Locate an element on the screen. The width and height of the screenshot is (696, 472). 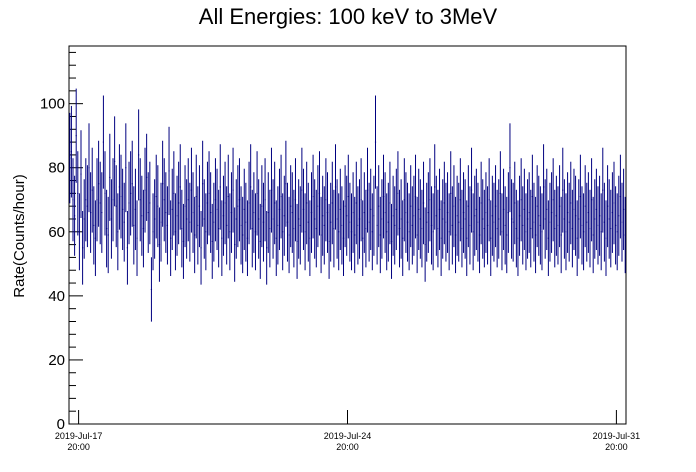
y-axis-label: Rate(Counts/hour) is located at coordinates (19, 235).